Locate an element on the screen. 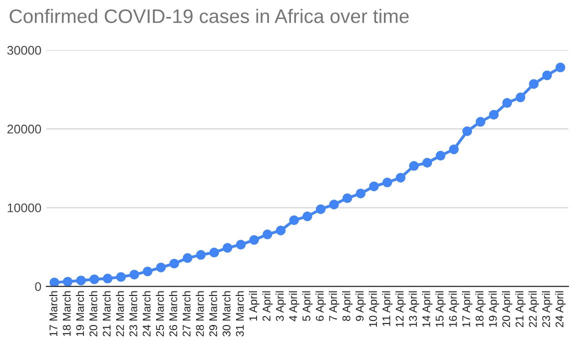 The height and width of the screenshot is (358, 580). x-tick-label: 8 April is located at coordinates (347, 306).